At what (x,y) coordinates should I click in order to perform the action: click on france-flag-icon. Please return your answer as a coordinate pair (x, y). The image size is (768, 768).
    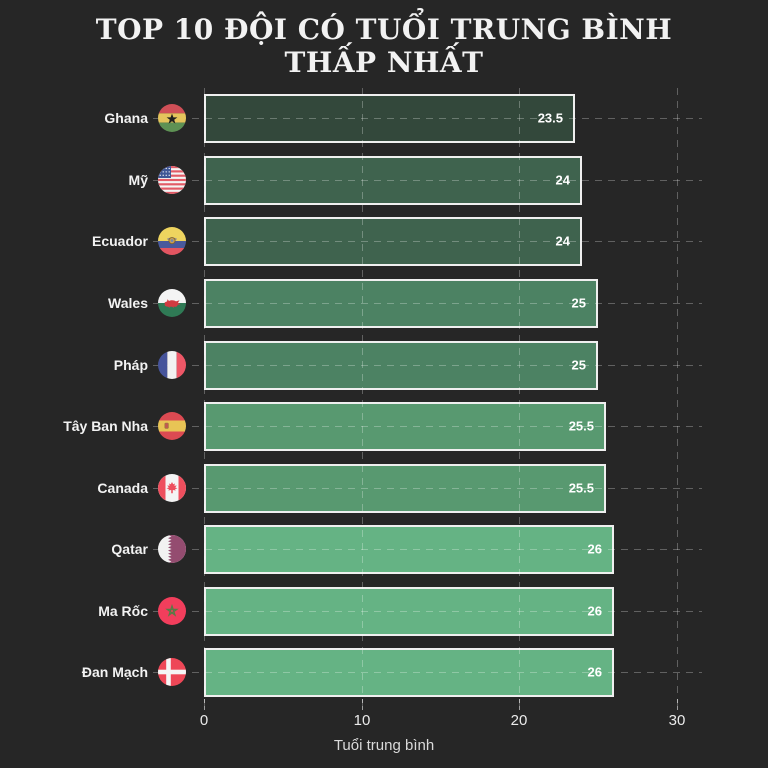
    Looking at the image, I should click on (172, 365).